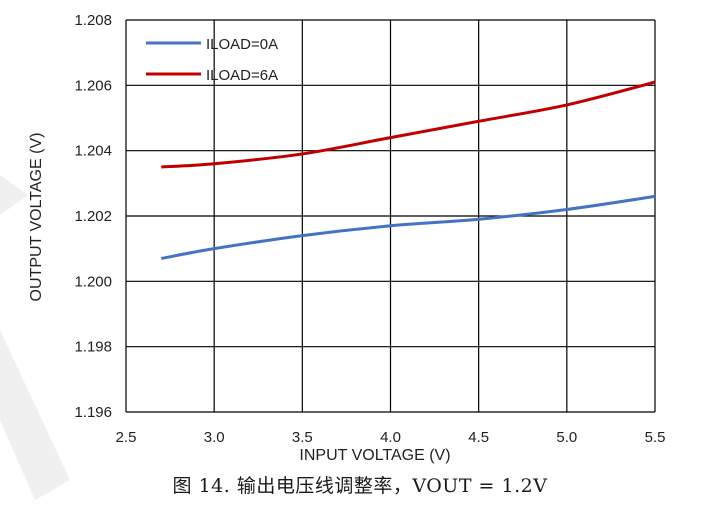 The image size is (720, 516). What do you see at coordinates (93, 412) in the screenshot?
I see `y-tick-label: 1.196` at bounding box center [93, 412].